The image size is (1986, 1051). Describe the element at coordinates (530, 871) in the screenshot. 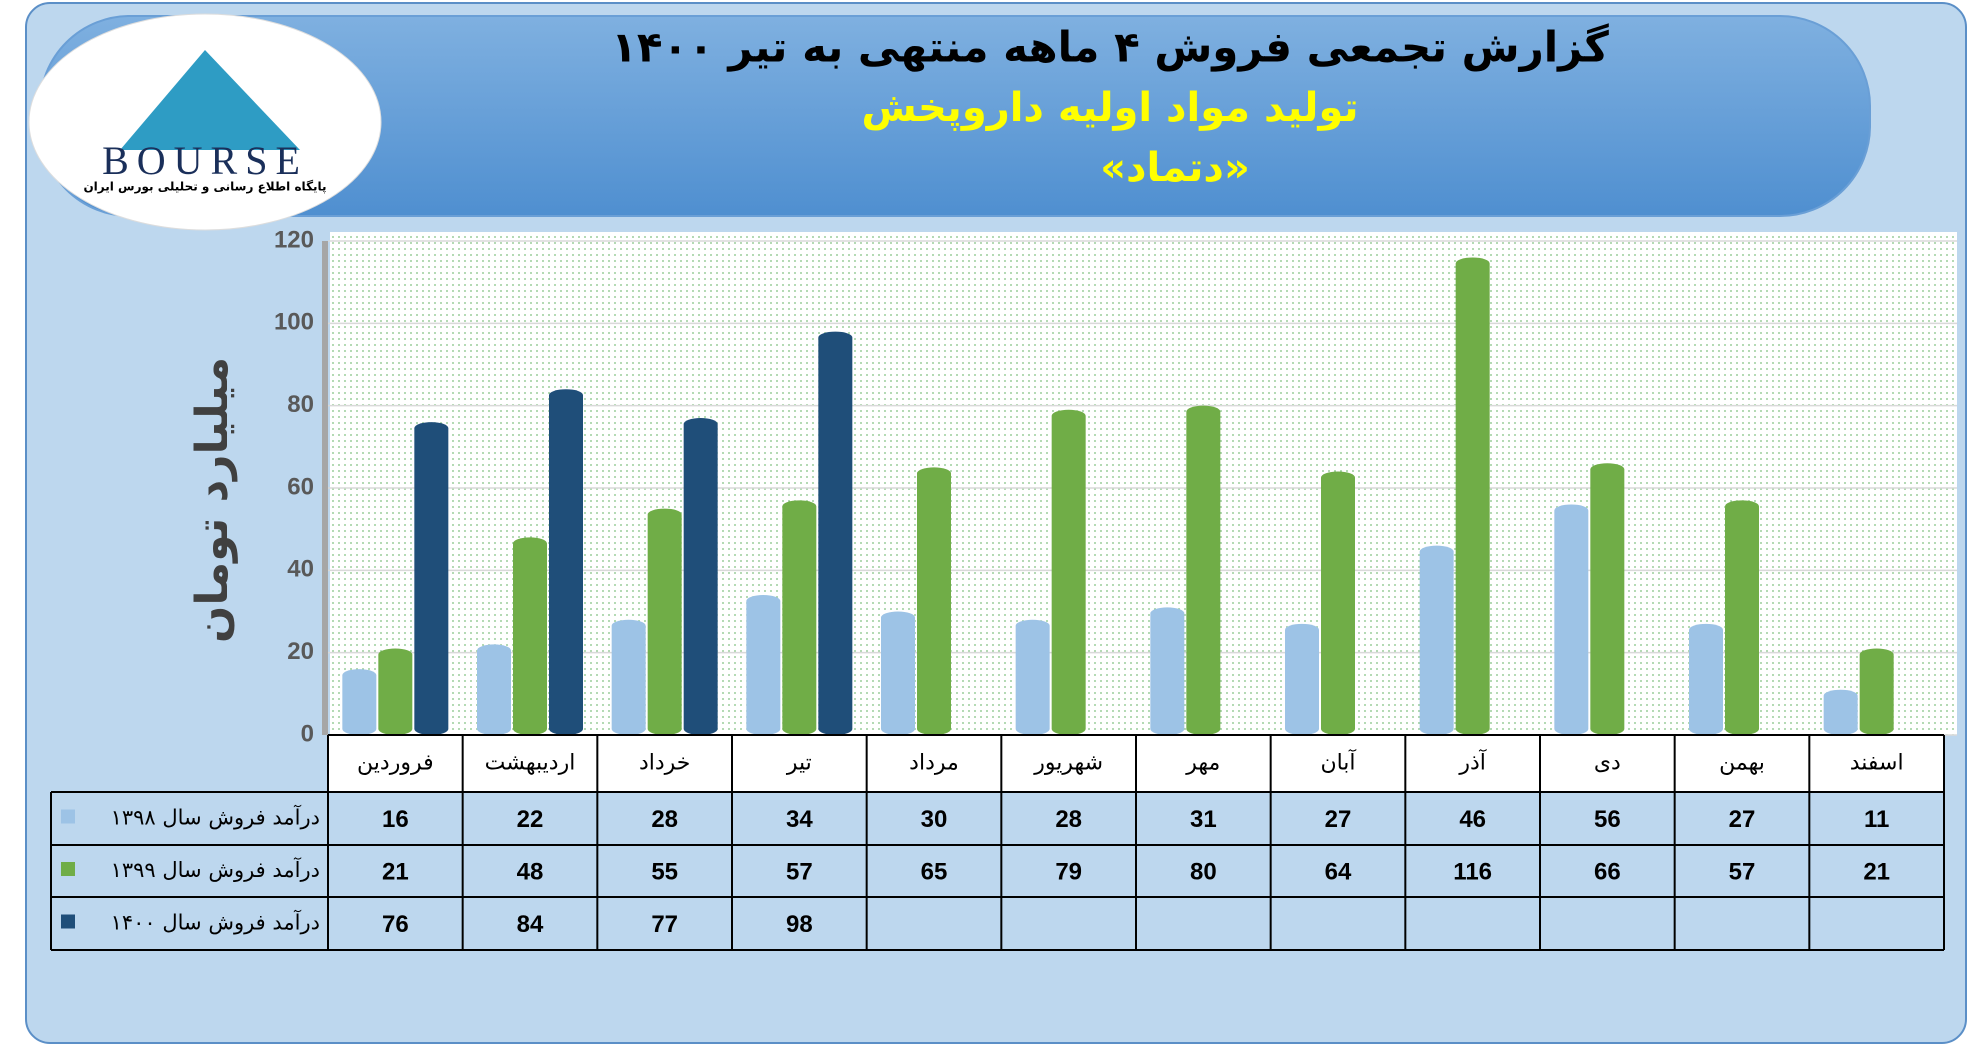

I see `table-cell: 48` at that location.